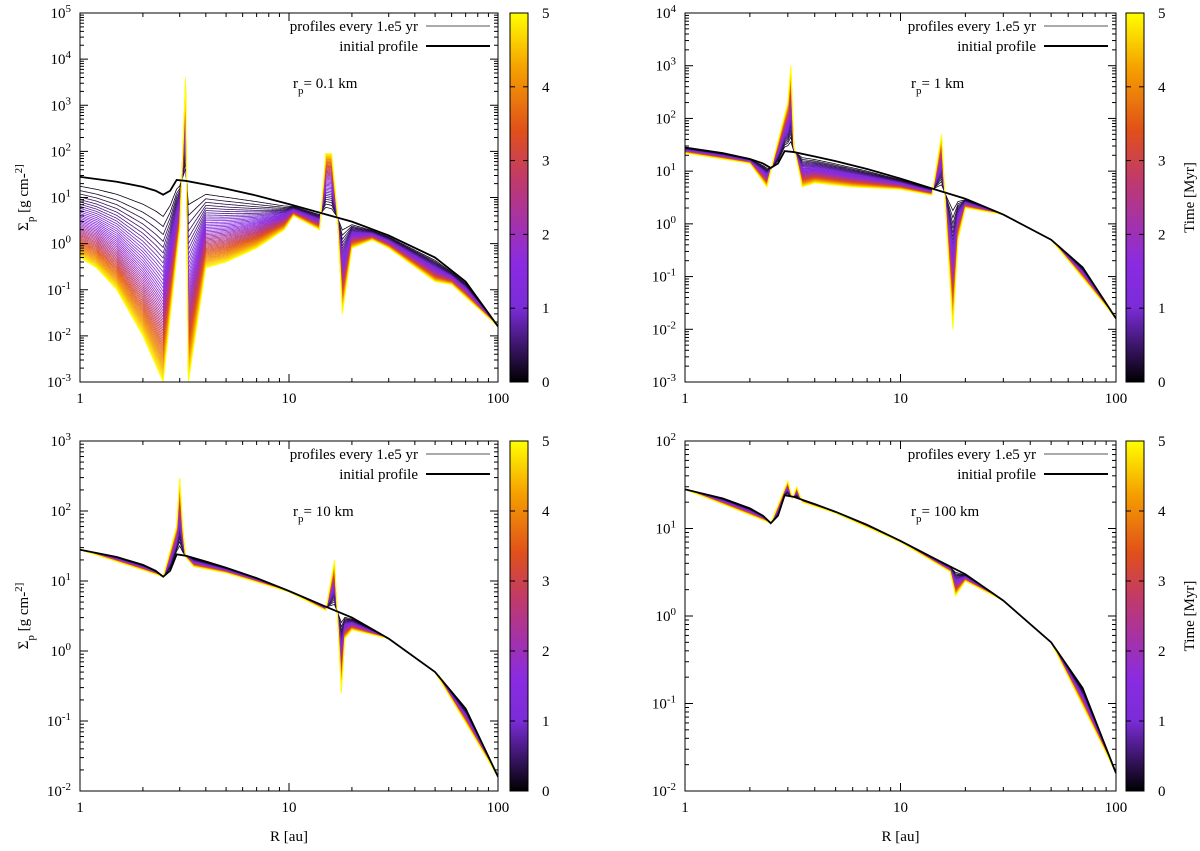 This screenshot has width=1200, height=851. What do you see at coordinates (323, 514) in the screenshot?
I see `radius-annotation: rp= 10 km` at bounding box center [323, 514].